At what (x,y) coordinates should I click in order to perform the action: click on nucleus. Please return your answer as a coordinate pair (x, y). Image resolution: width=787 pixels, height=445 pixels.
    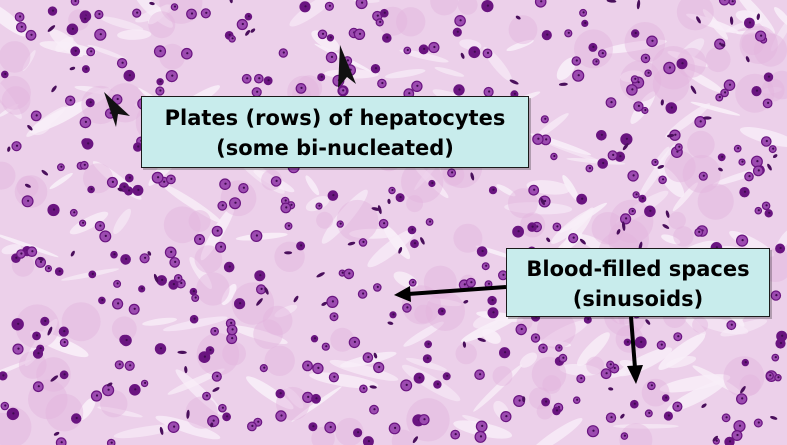
    Looking at the image, I should click on (361, 5).